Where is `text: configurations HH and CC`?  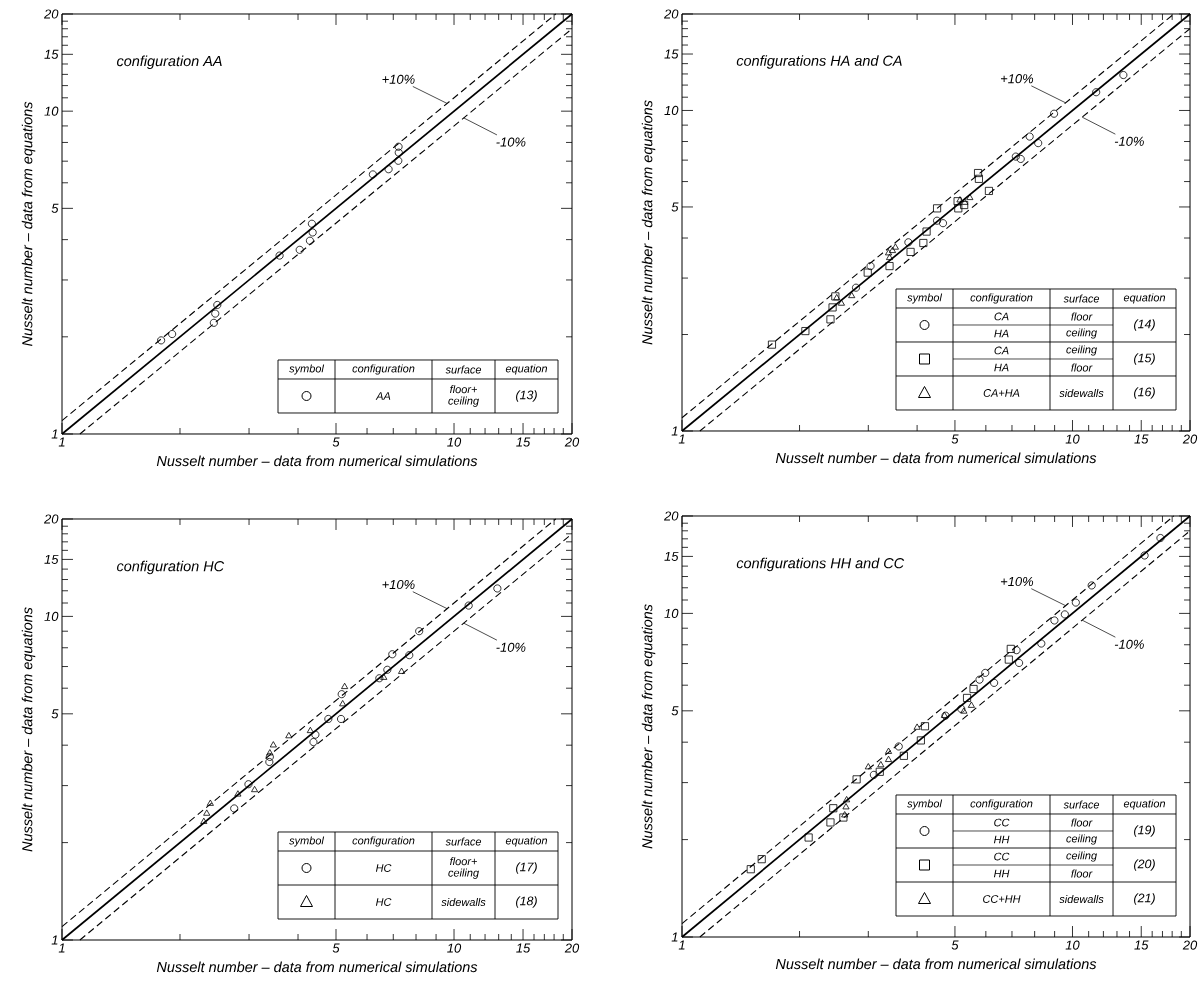
text: configurations HH and CC is located at coordinates (820, 564).